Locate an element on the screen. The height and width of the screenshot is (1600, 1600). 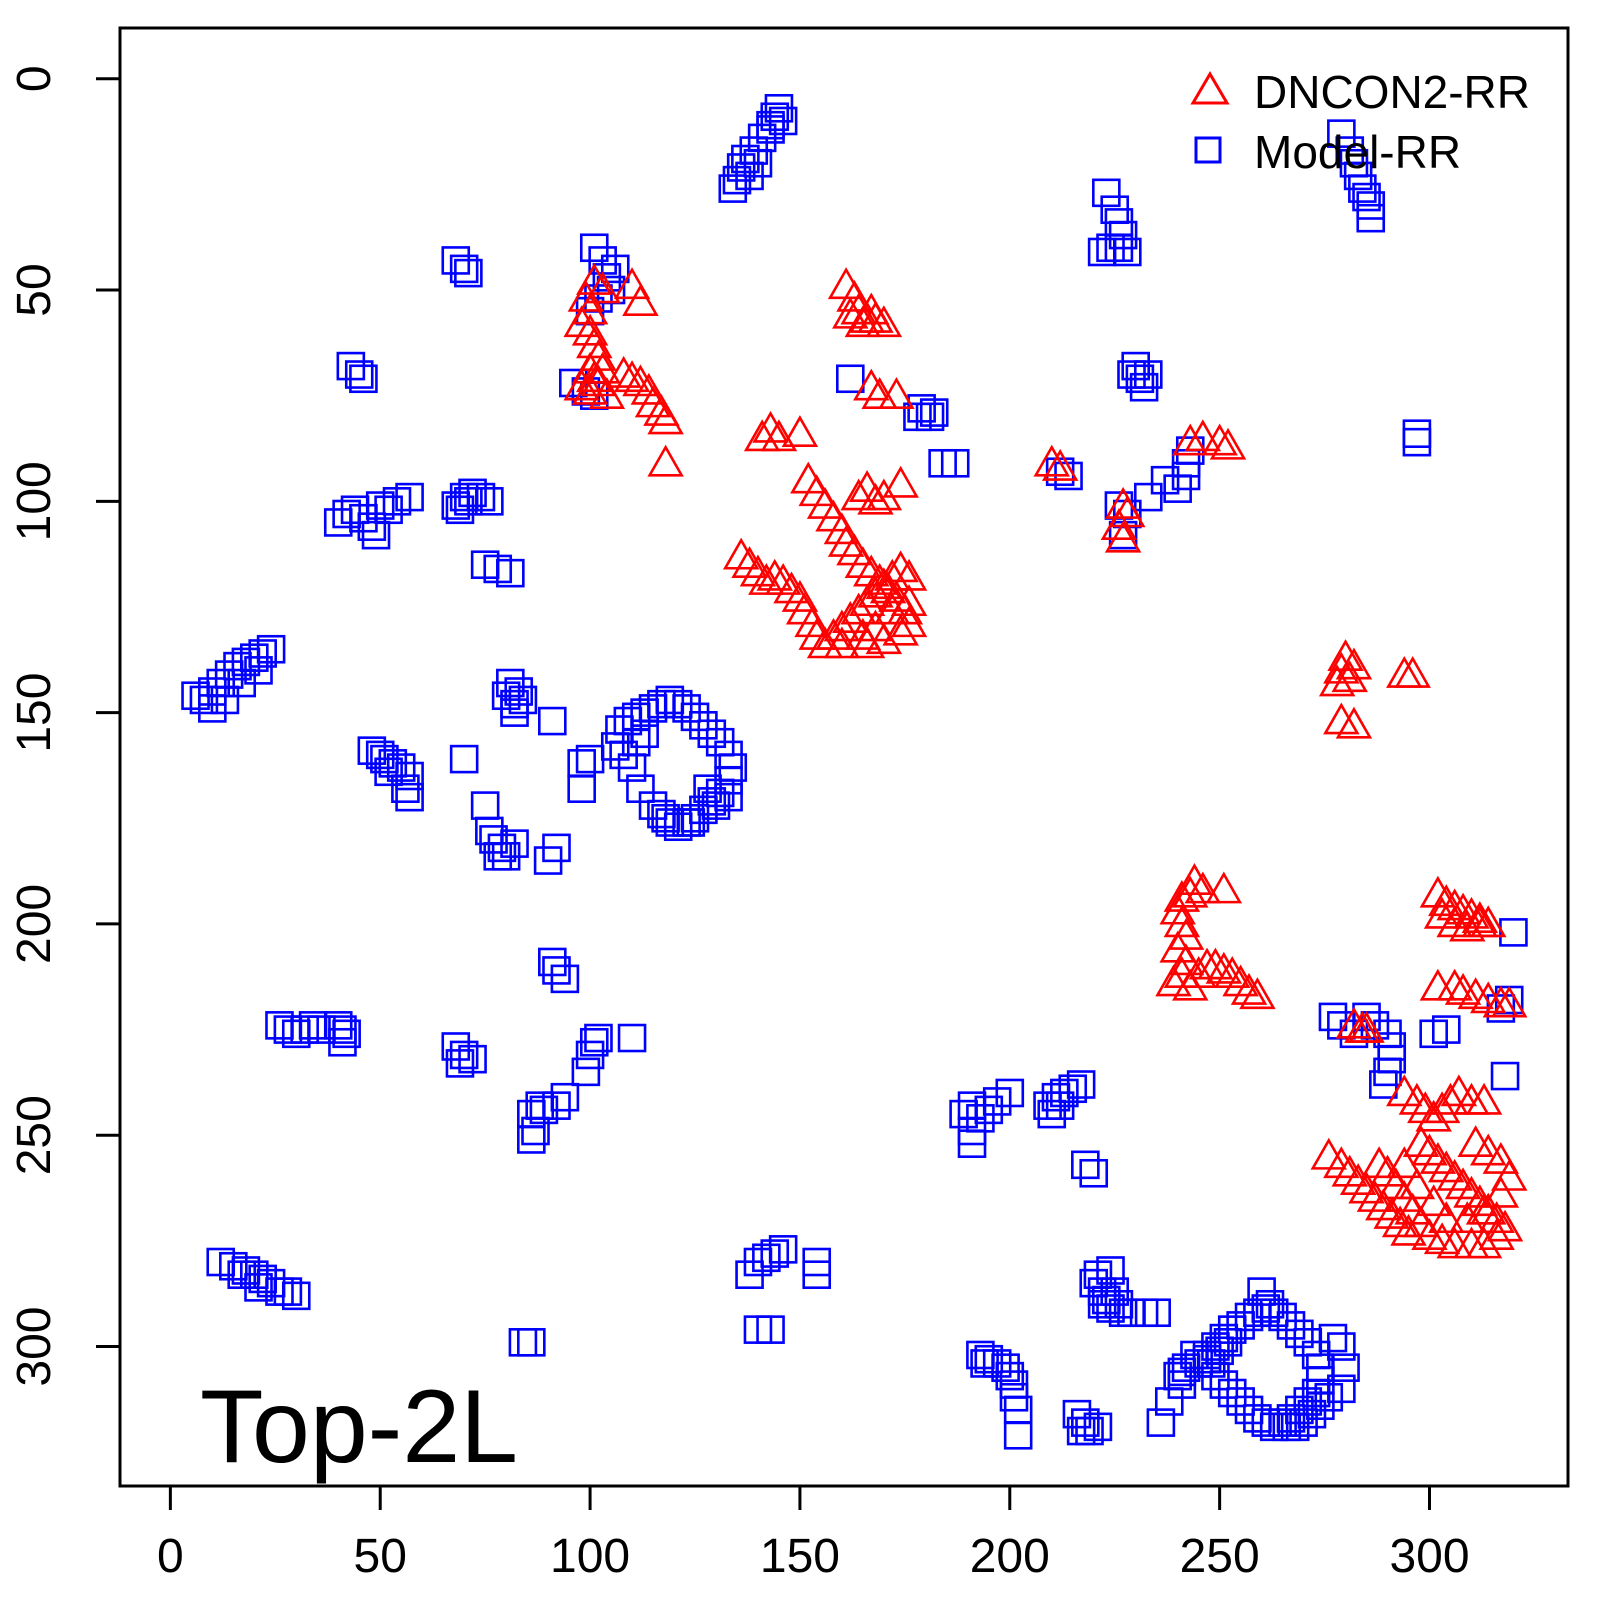
y-tick-label: 250 is located at coordinates (34, 1135).